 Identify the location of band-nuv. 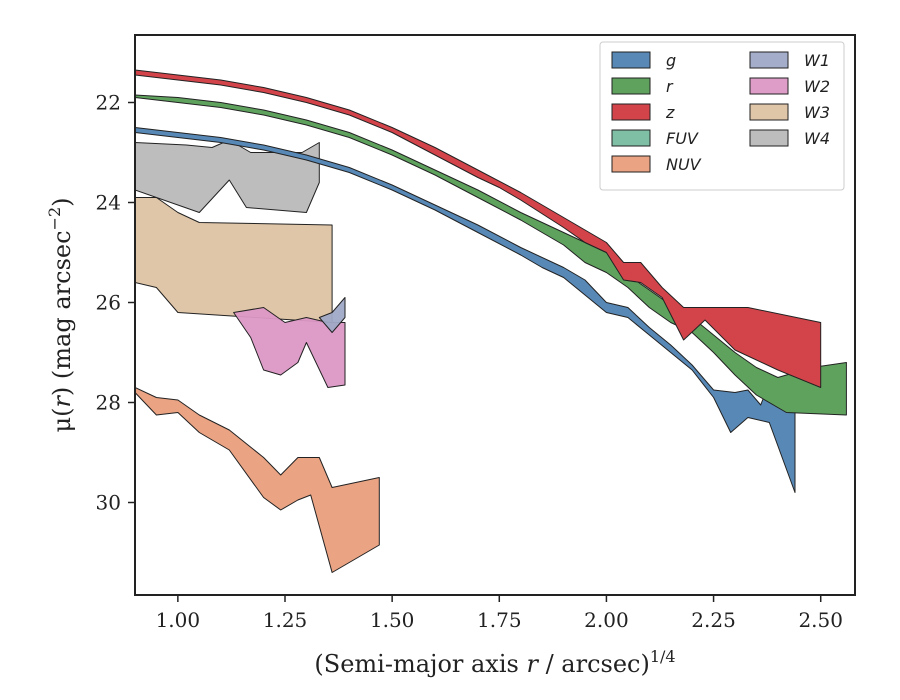
(257, 480).